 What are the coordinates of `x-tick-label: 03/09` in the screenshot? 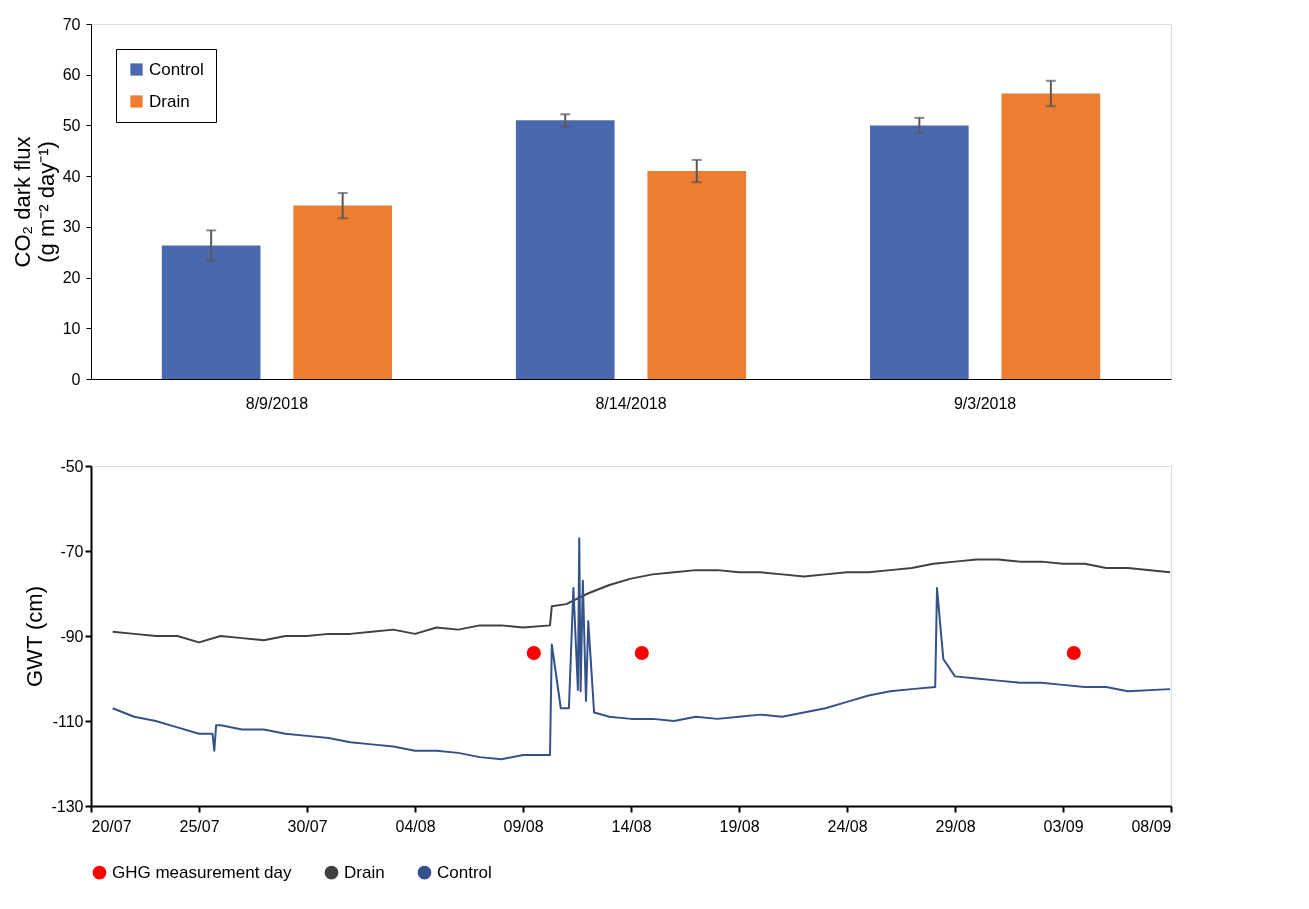 It's located at (1063, 826).